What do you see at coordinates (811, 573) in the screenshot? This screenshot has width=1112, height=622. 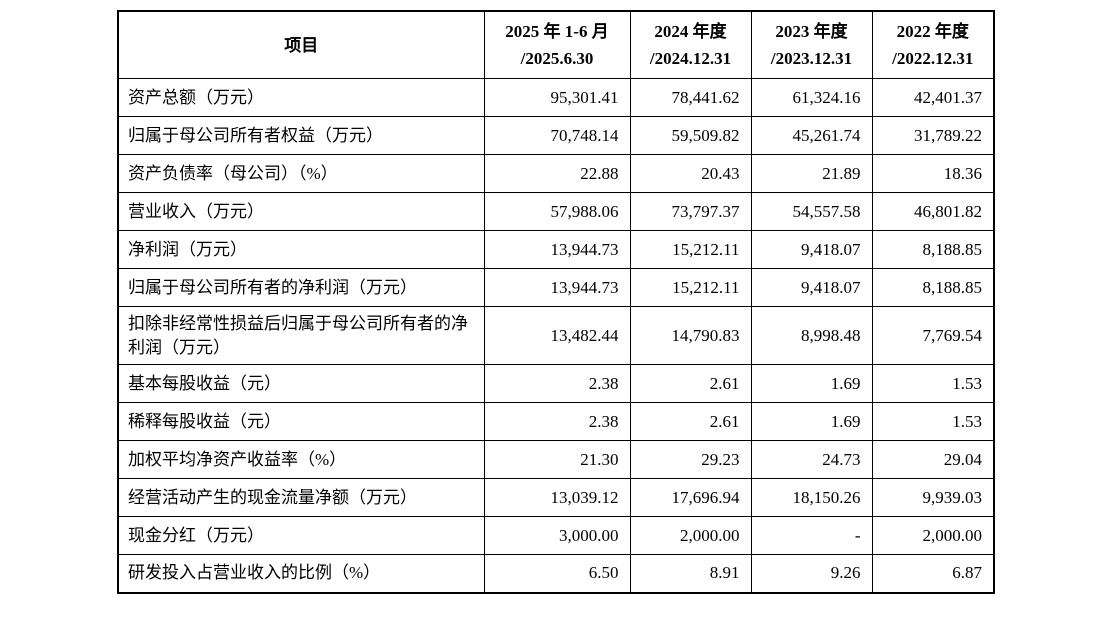 I see `cell-value: 9.26` at bounding box center [811, 573].